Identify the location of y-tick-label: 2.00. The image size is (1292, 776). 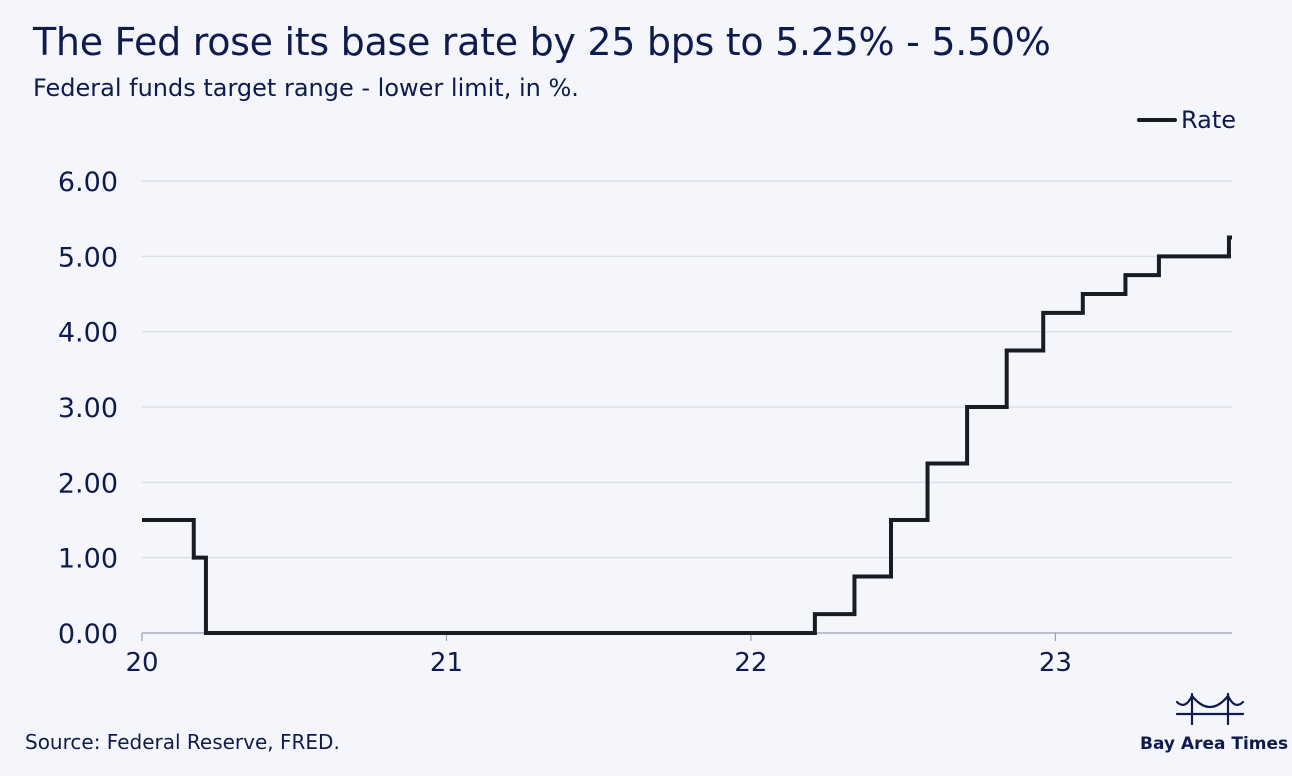
(88, 483).